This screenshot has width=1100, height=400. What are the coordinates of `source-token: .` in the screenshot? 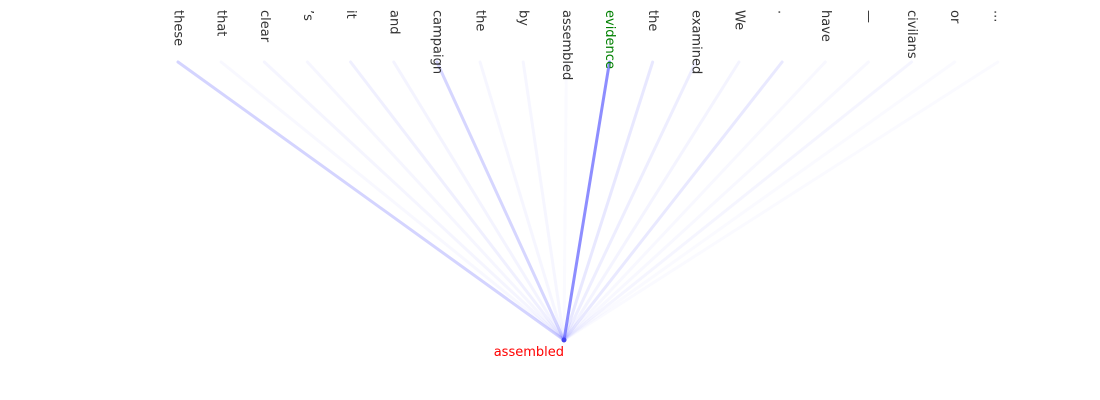 It's located at (782, 12).